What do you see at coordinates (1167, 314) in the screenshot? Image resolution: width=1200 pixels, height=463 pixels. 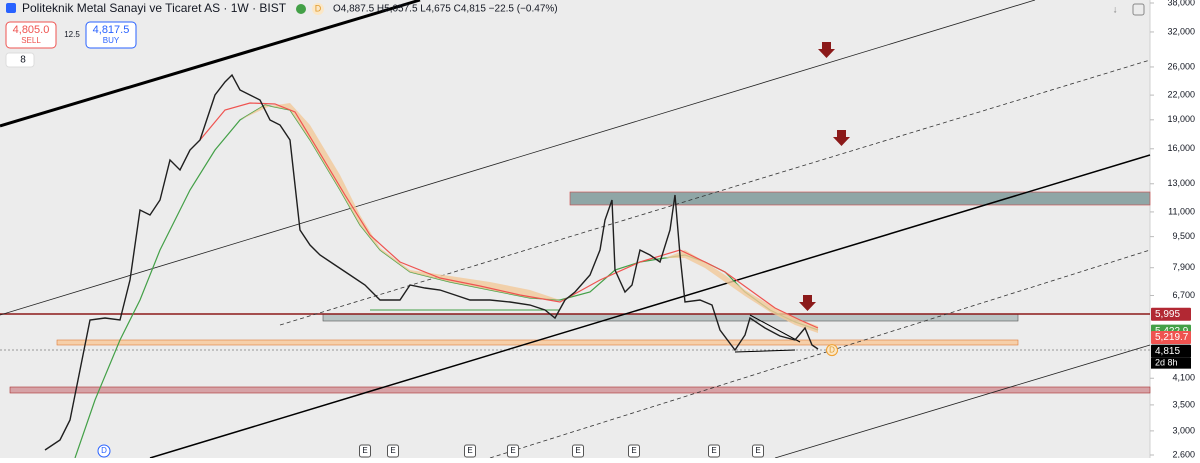 I see `price-tag-label: 5,995` at bounding box center [1167, 314].